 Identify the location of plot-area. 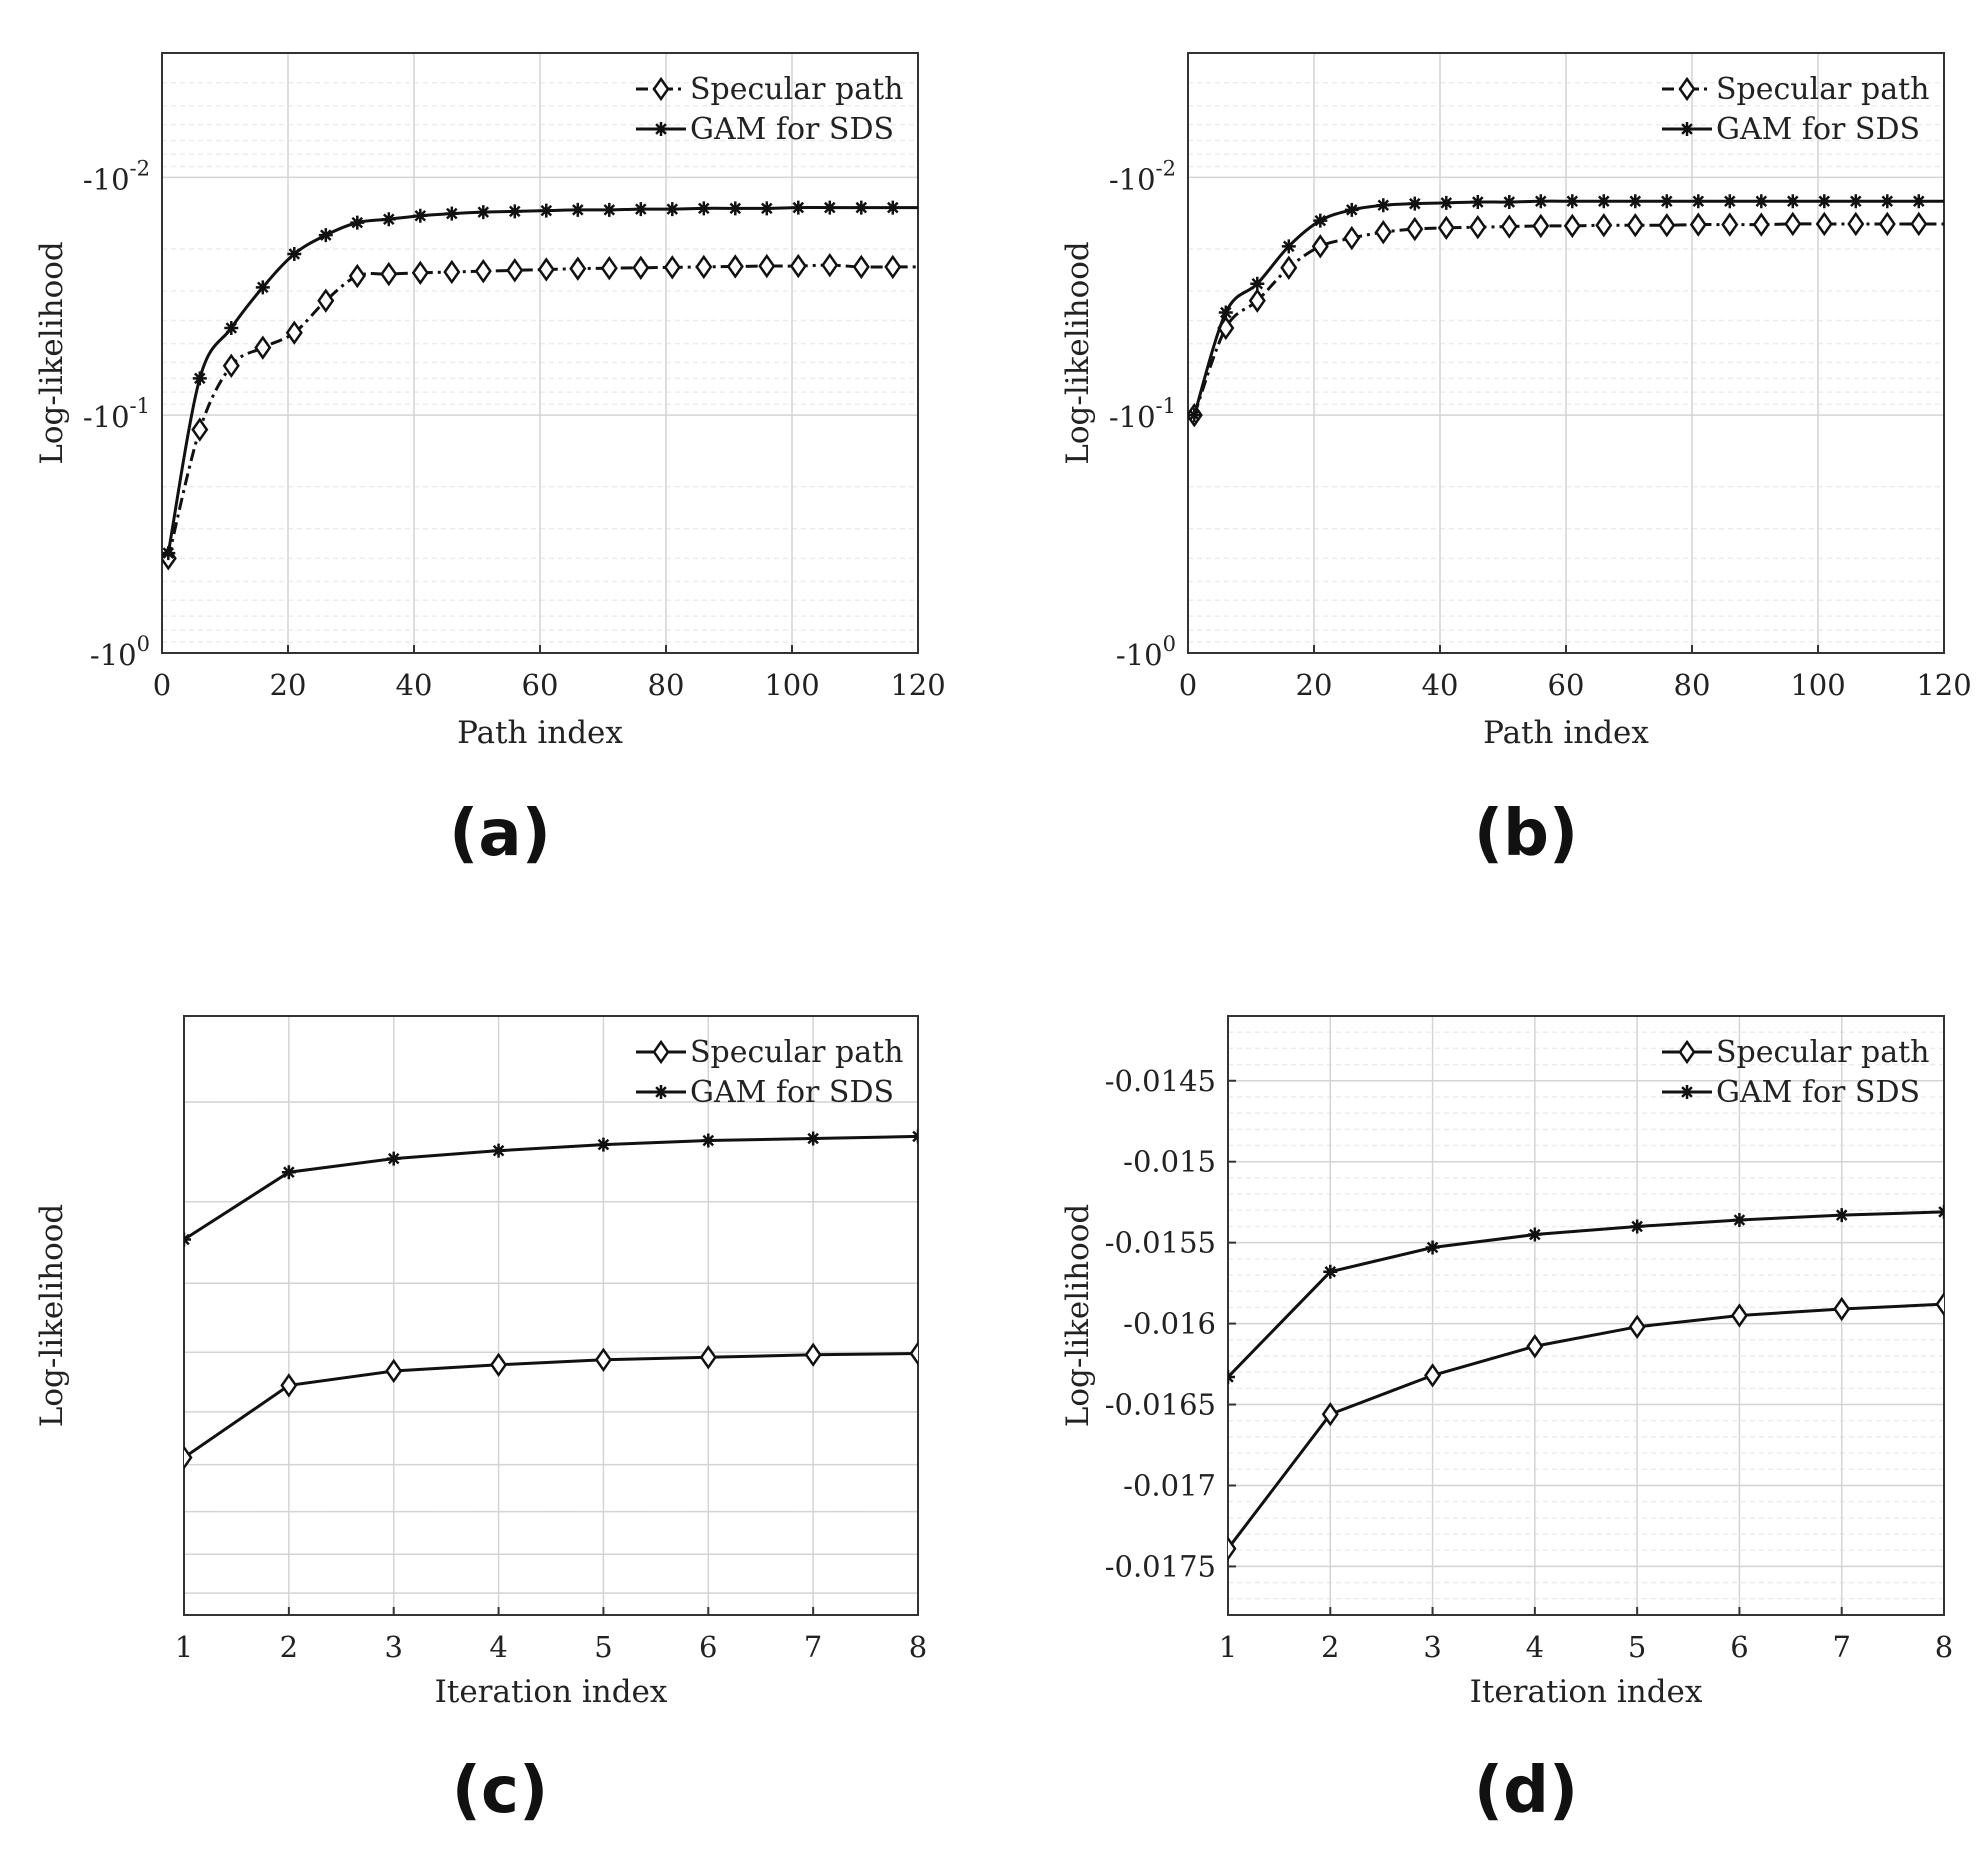
(551, 1315).